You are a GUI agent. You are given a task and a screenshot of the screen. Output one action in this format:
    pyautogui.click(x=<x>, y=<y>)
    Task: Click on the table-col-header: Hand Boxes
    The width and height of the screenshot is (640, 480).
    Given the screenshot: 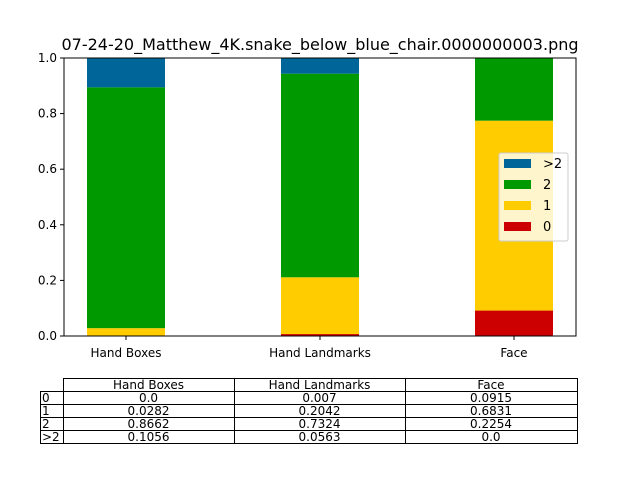 What is the action you would take?
    pyautogui.click(x=148, y=385)
    